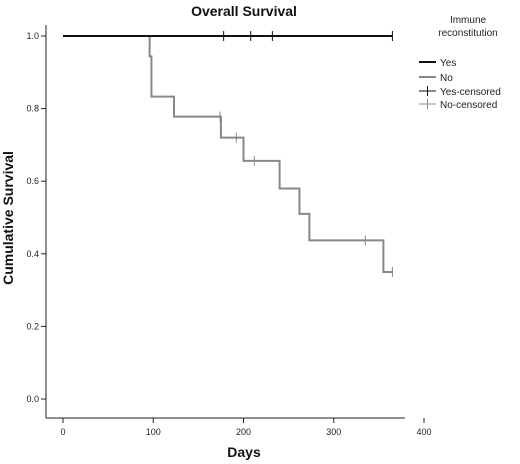  I want to click on legend-label-yes-censored: Yes-censored, so click(470, 92).